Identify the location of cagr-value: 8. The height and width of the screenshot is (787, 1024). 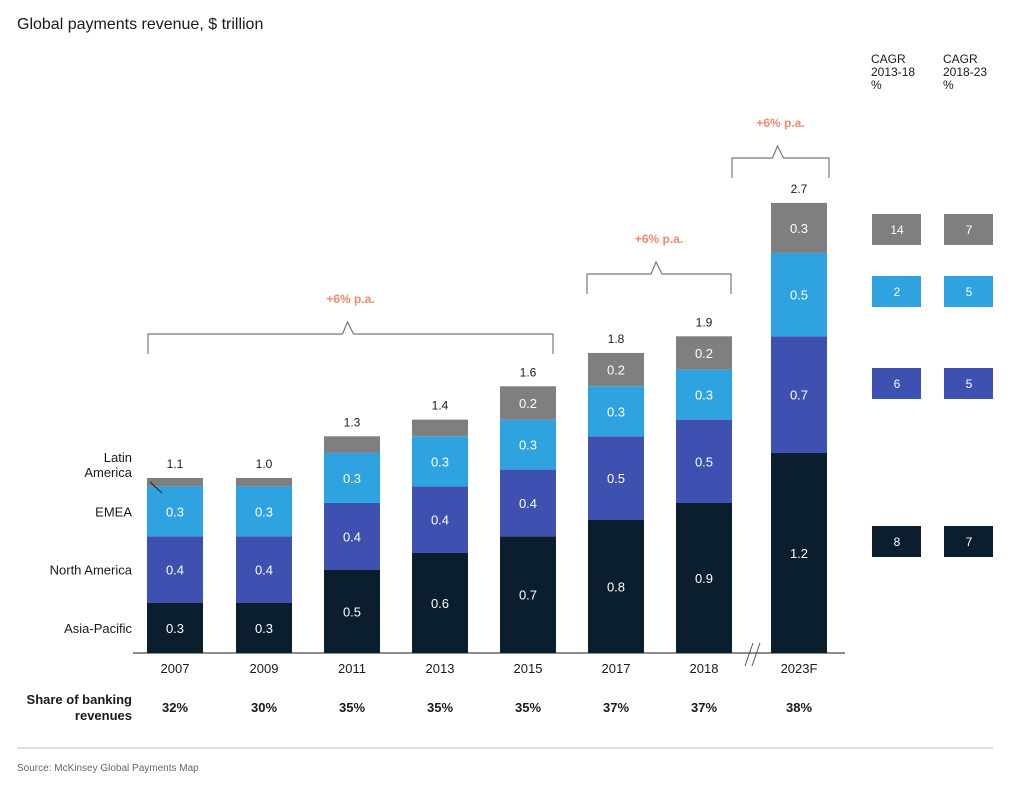
(897, 542).